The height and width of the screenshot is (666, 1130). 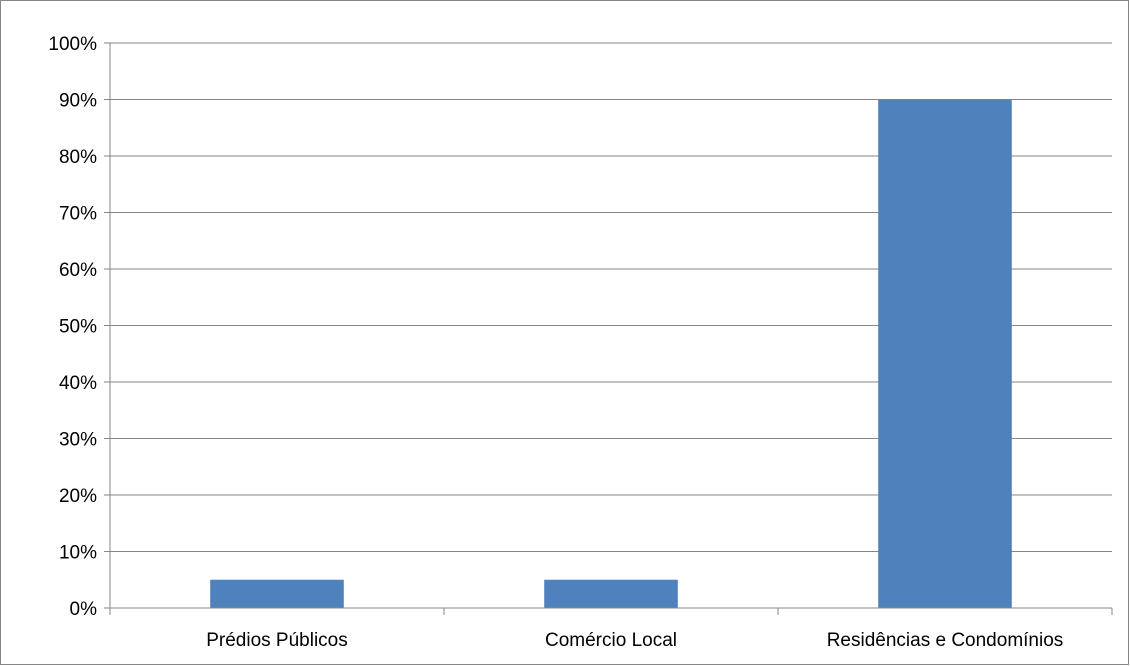 What do you see at coordinates (78, 214) in the screenshot?
I see `y-tick-label: 70%` at bounding box center [78, 214].